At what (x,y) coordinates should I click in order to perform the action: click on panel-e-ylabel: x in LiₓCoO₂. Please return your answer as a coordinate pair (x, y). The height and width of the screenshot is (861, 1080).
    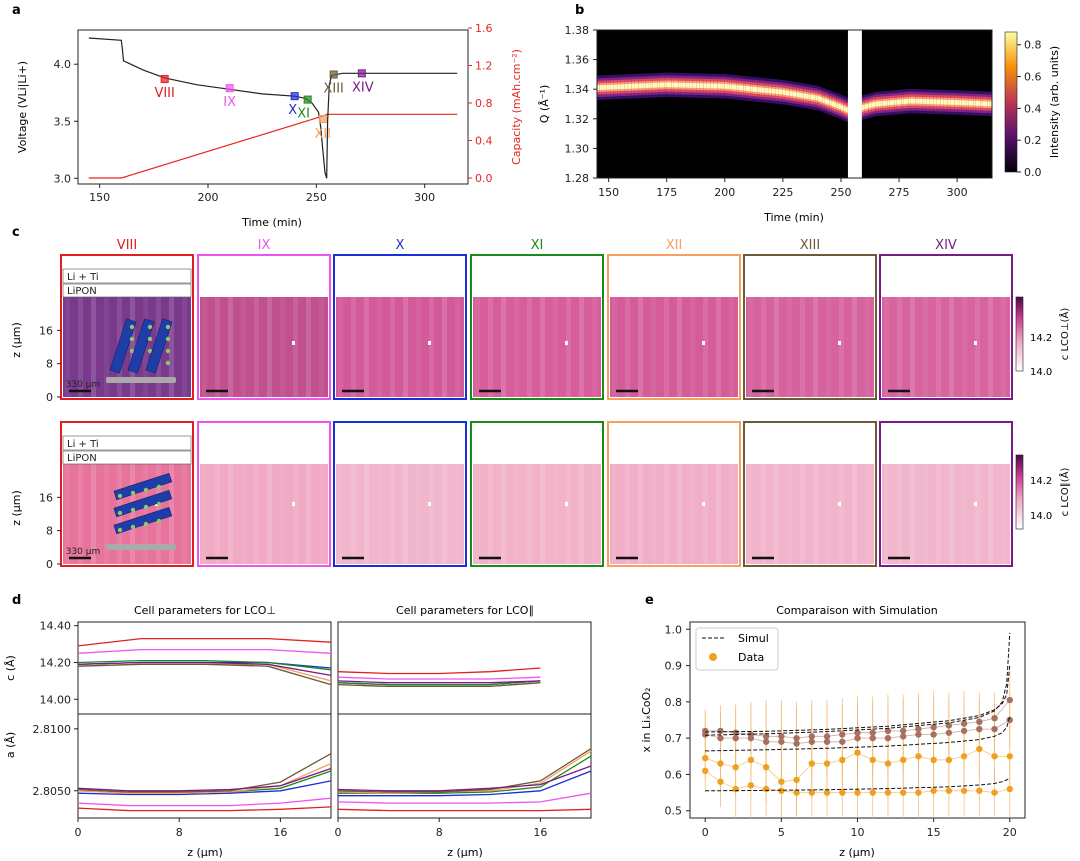
    Looking at the image, I should click on (646, 719).